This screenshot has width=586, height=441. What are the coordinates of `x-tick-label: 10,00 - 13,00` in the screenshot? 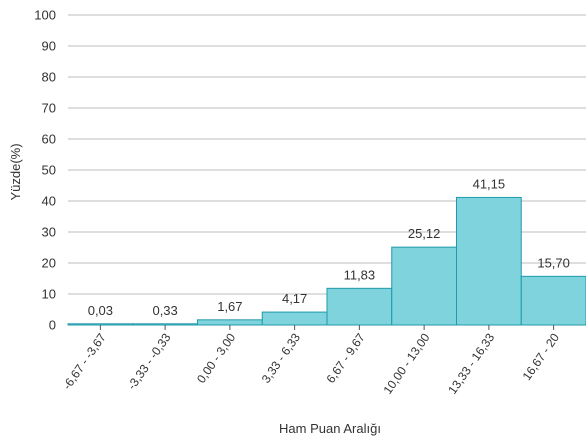 It's located at (407, 363).